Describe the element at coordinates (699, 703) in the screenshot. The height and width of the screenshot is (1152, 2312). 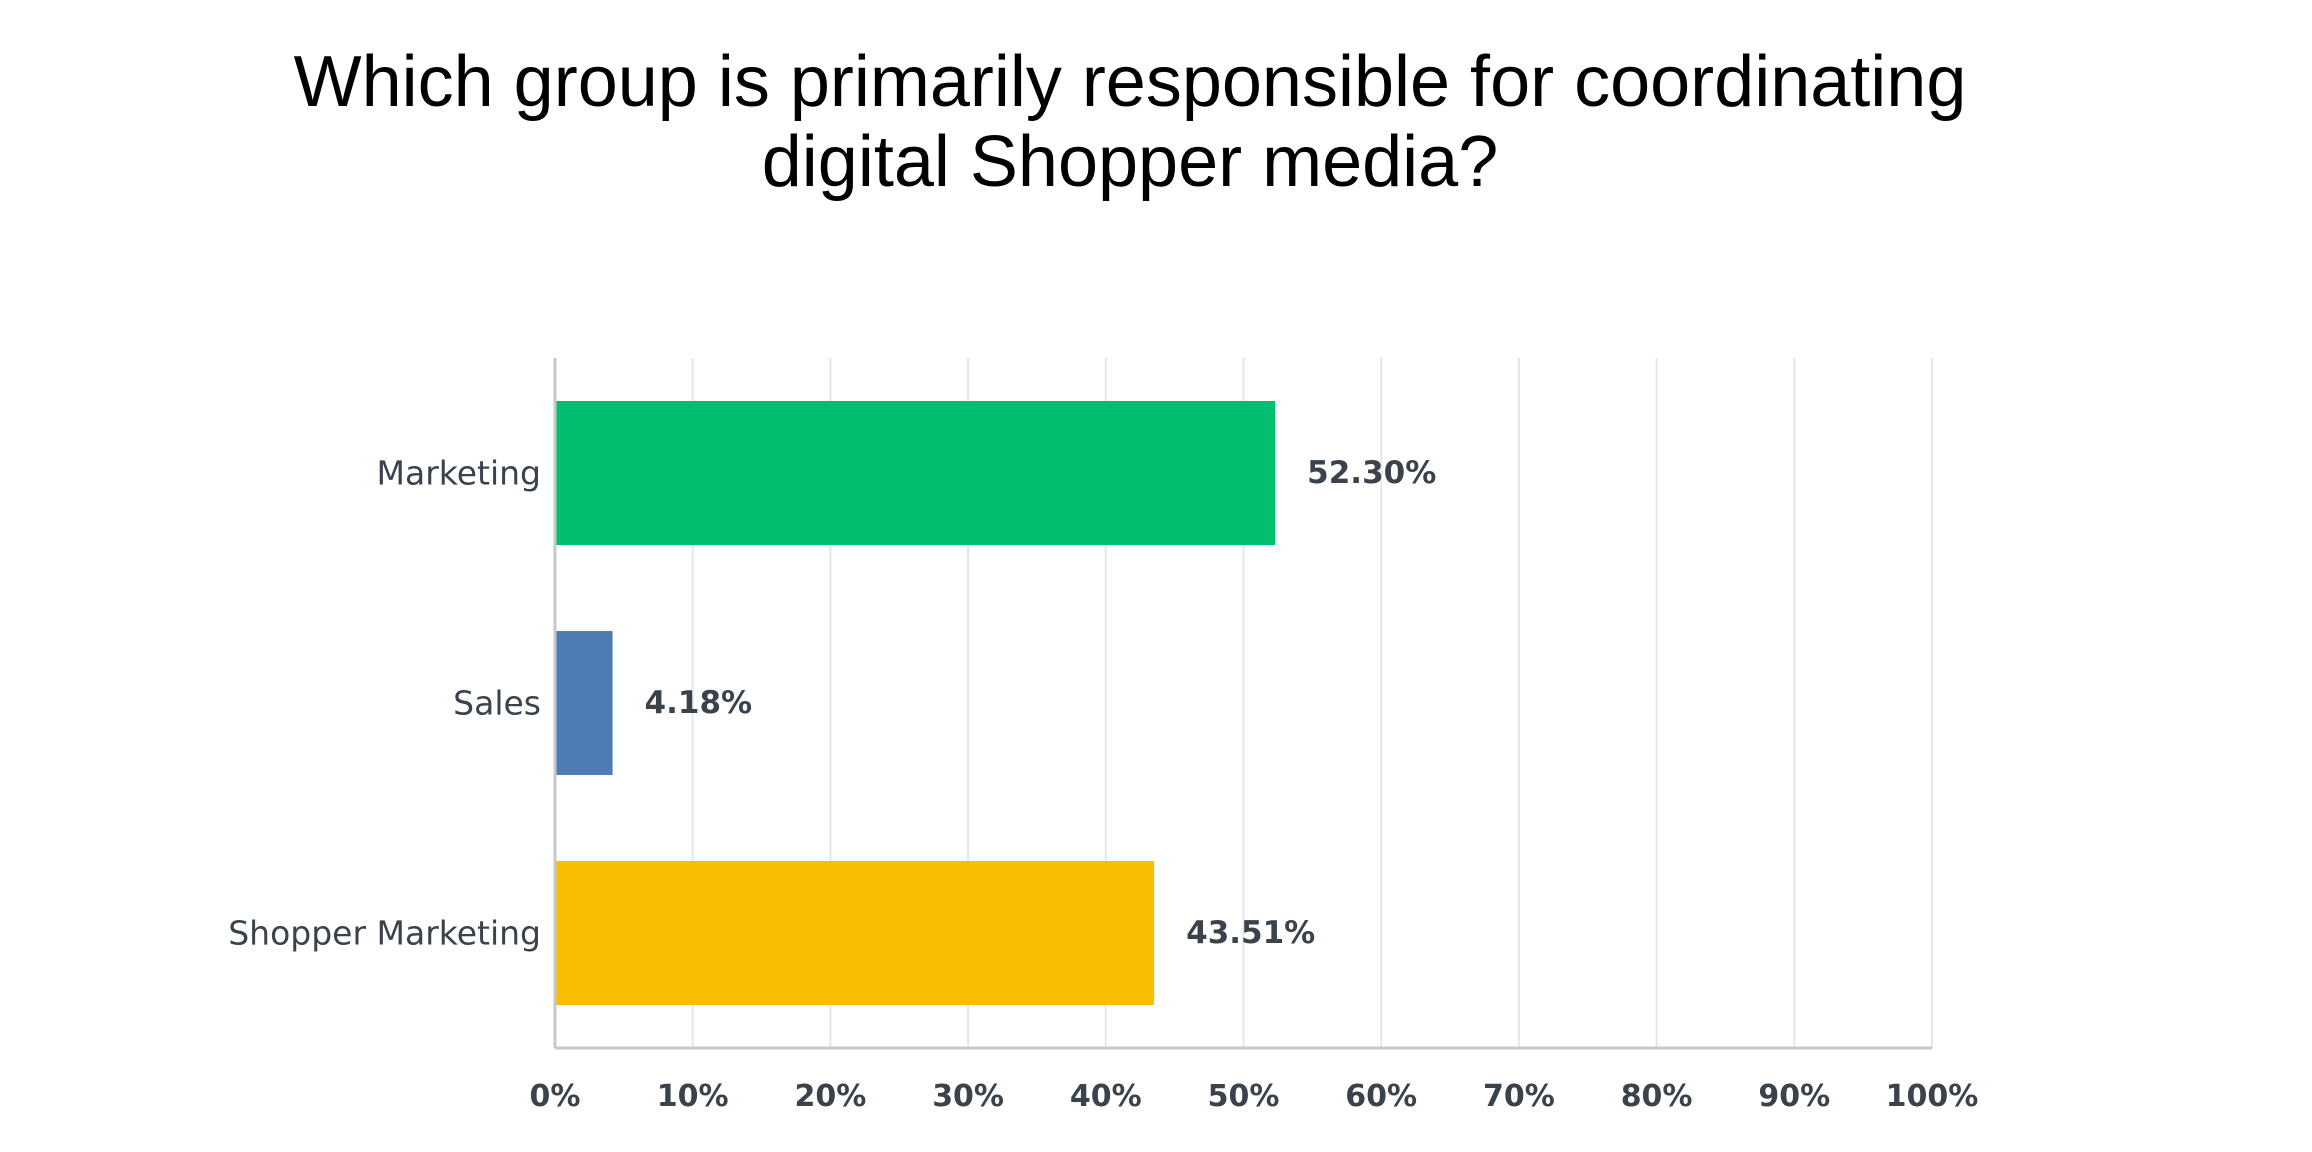
I see `value-label: 4.18%` at that location.